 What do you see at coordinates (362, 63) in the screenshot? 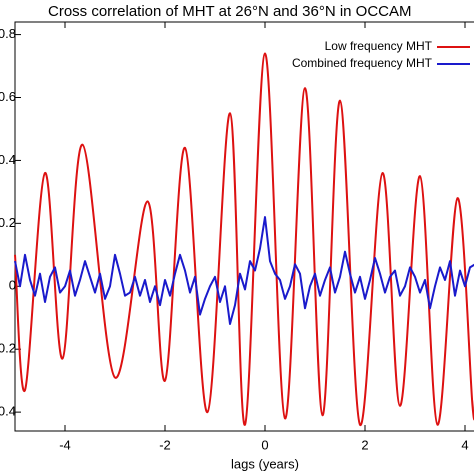
I see `legend-label: Combined frequency MHT` at bounding box center [362, 63].